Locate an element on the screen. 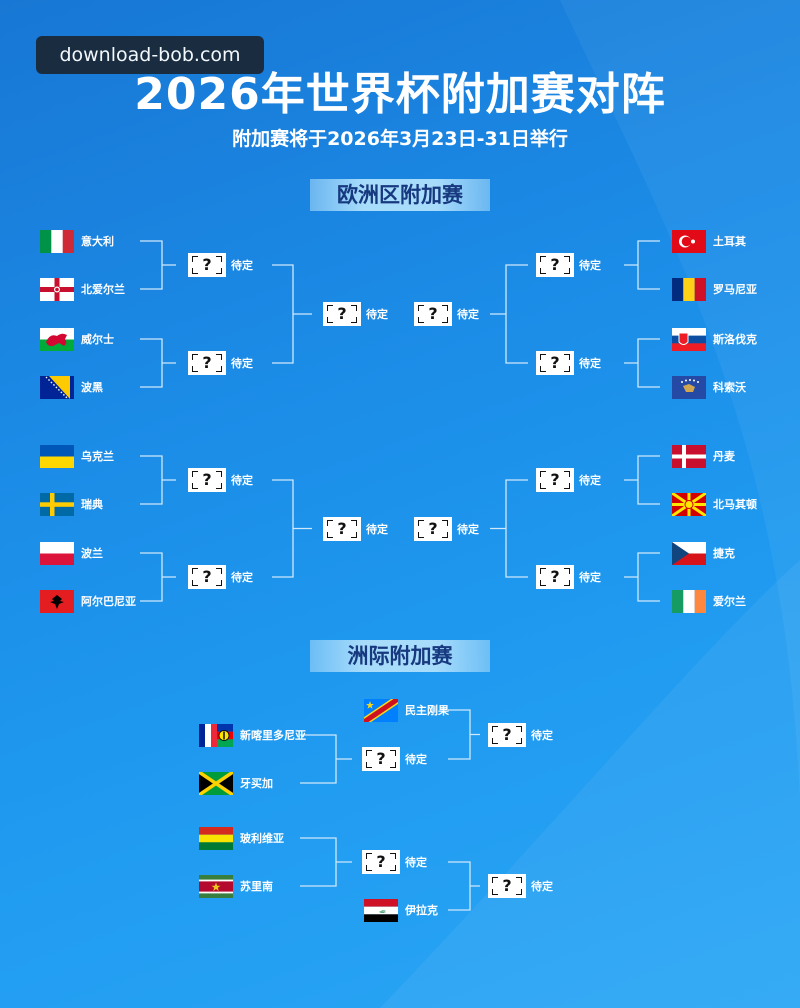 This screenshot has width=800, height=1008. team-entry: 丹麦 is located at coordinates (703, 456).